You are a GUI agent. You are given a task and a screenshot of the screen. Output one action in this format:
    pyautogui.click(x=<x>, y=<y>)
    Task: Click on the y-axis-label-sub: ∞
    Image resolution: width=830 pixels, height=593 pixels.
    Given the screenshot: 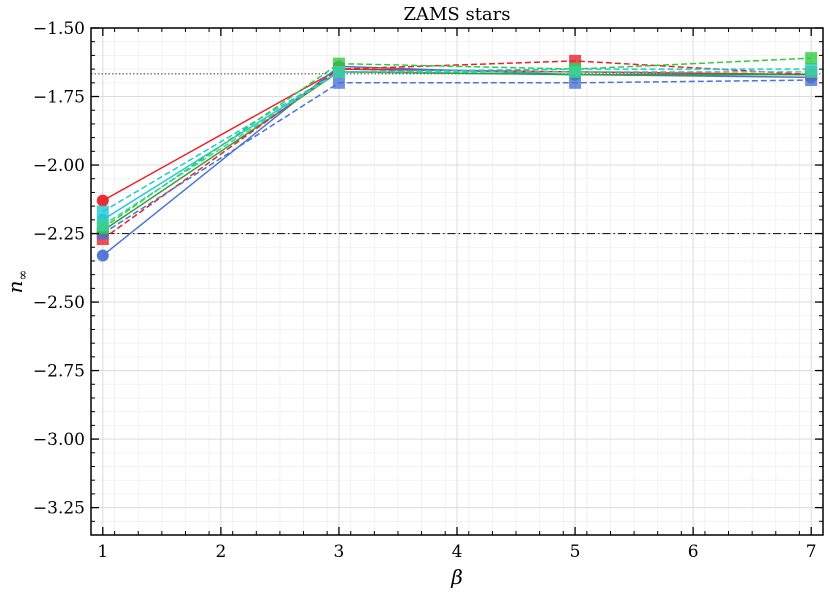 What is the action you would take?
    pyautogui.click(x=23, y=275)
    